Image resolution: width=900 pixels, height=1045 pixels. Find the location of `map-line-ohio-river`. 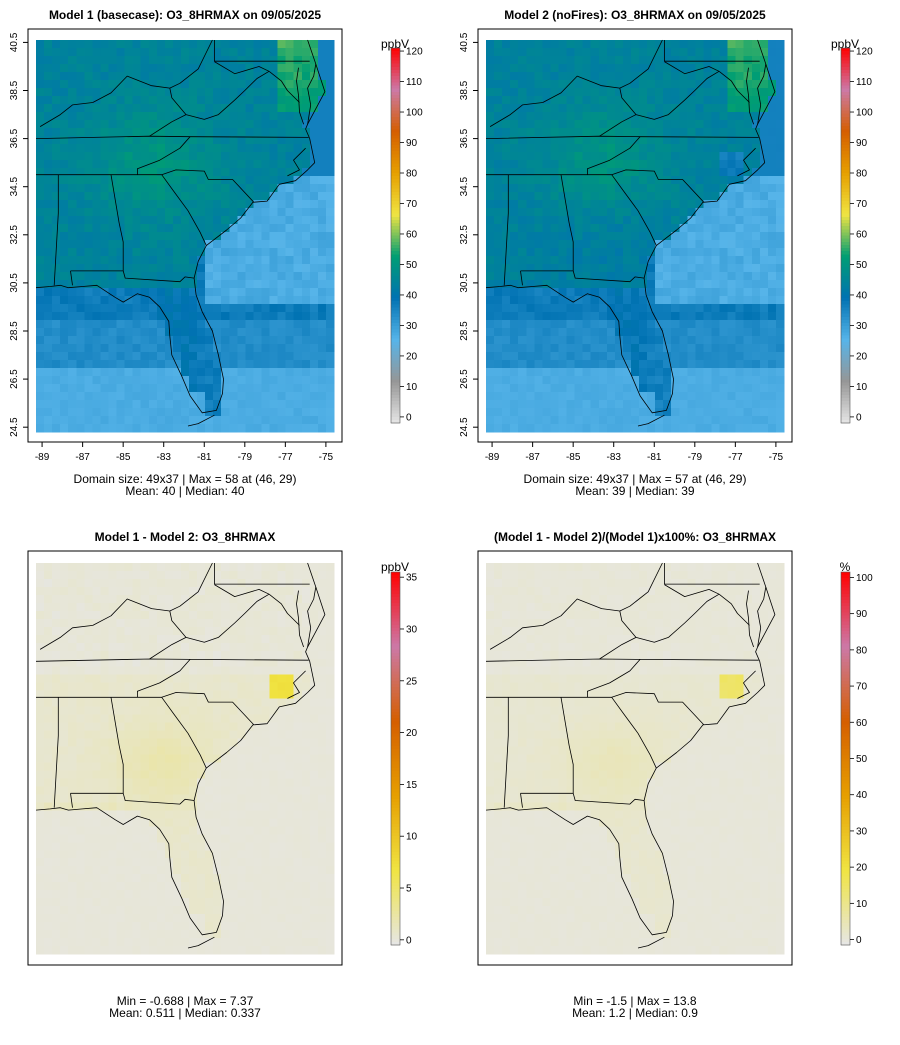

map-line-ohio-river is located at coordinates (576, 83).